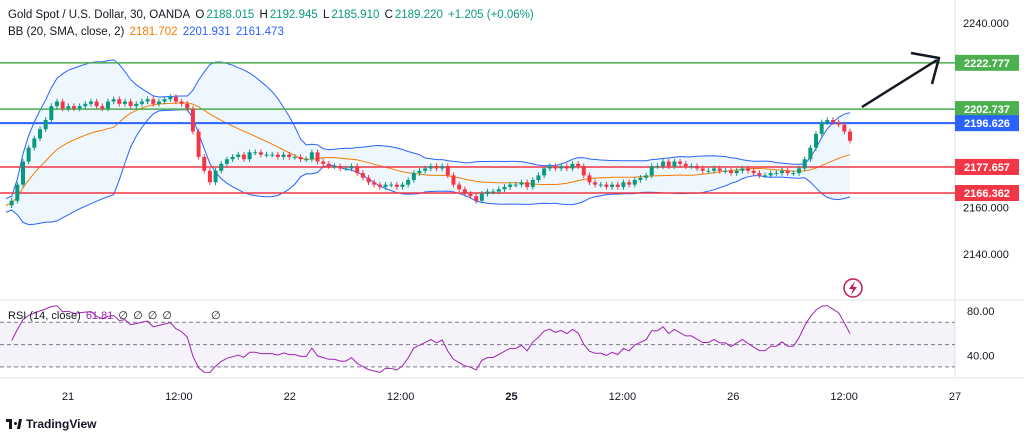 This screenshot has height=439, width=1024. I want to click on level-price-label: 2166.362, so click(987, 194).